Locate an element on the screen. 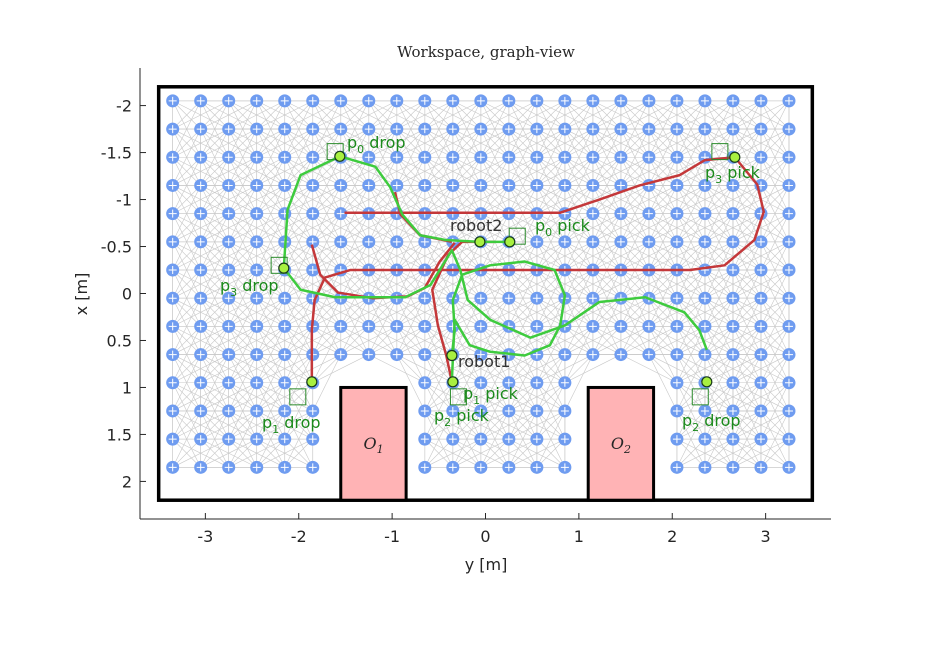  annotation-part: 0 is located at coordinates (360, 149).